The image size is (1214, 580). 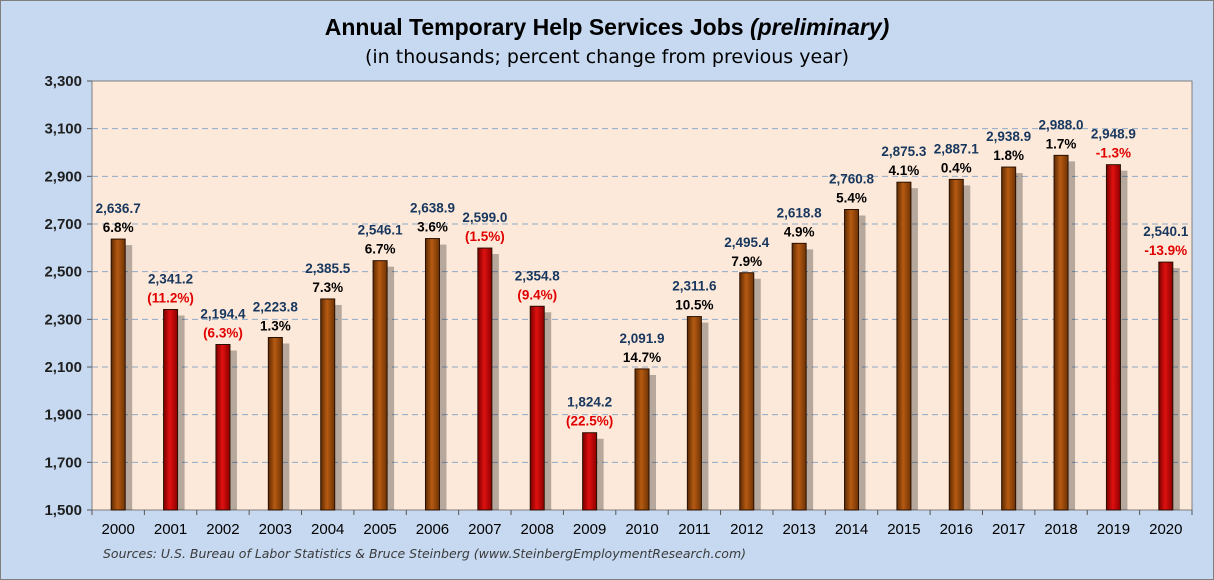 I want to click on x-tick-label: 2010, so click(x=641, y=529).